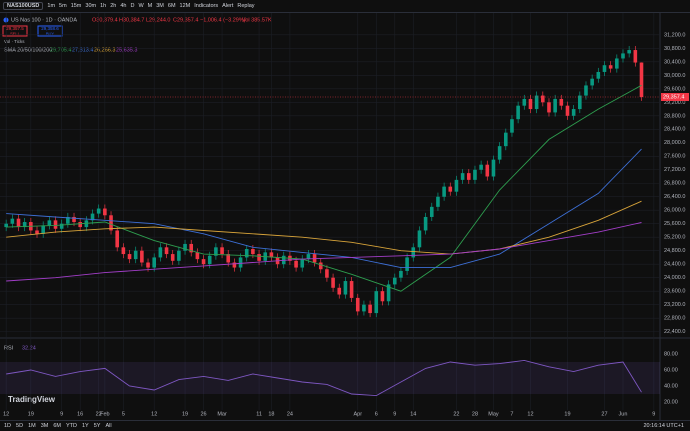 The height and width of the screenshot is (431, 690). Describe the element at coordinates (113, 6) in the screenshot. I see `interval-button: 2h` at that location.